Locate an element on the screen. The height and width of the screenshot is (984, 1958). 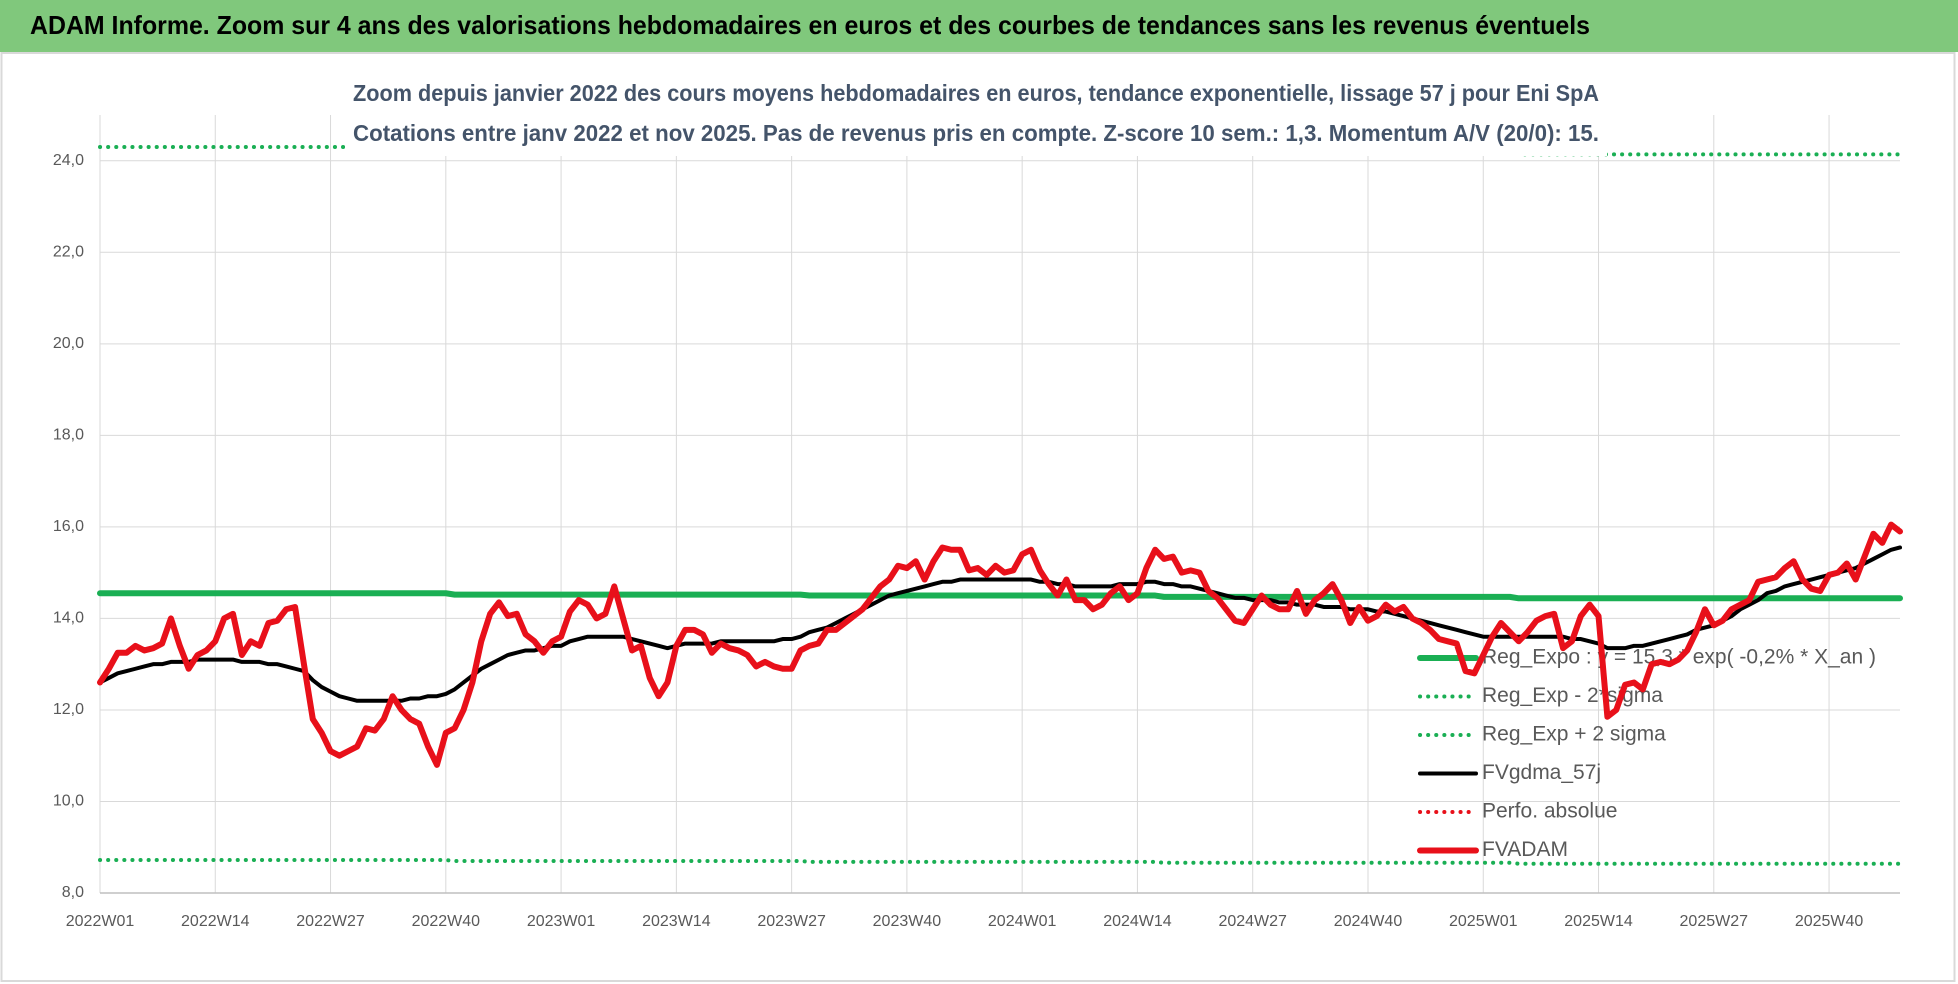
x-tick-label: 2023W14 is located at coordinates (676, 921).